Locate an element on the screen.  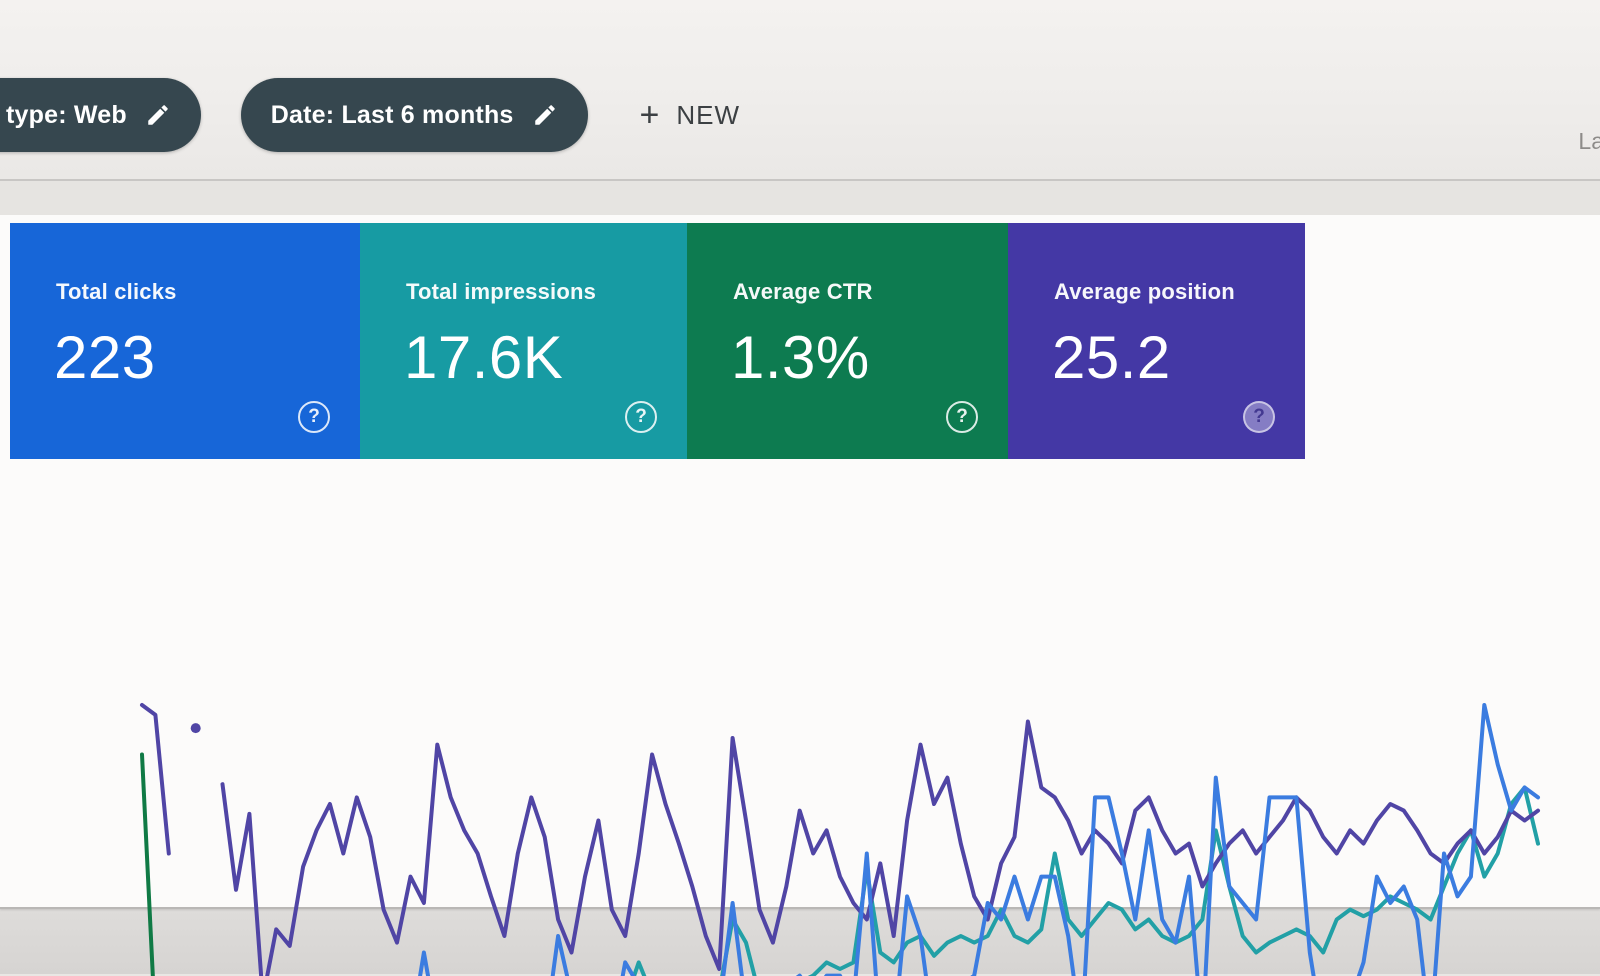
data-point-dot is located at coordinates (195, 728).